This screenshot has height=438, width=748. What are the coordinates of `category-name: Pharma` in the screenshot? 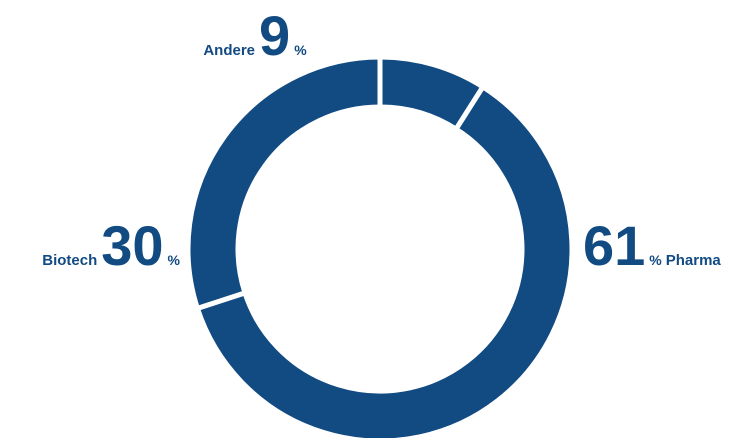 It's located at (694, 260).